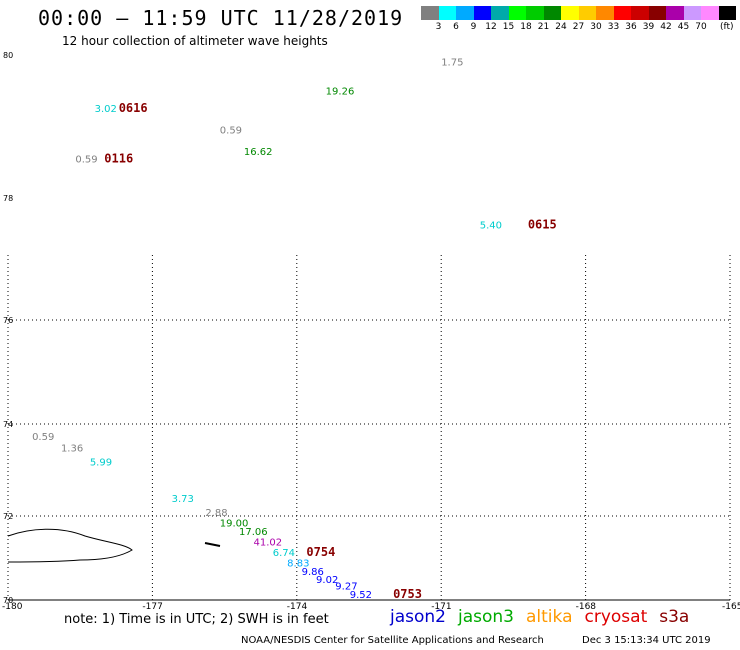 The height and width of the screenshot is (650, 740). Describe the element at coordinates (297, 607) in the screenshot. I see `lon-tick-label: -174` at that location.